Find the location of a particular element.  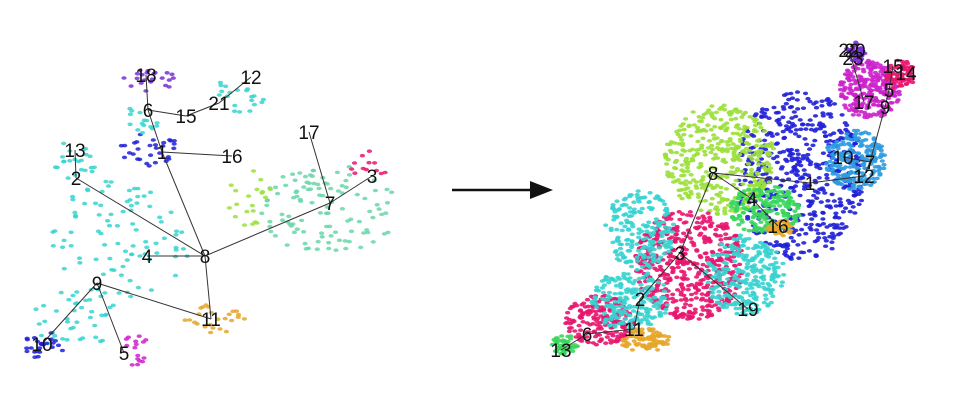

left-node-label-3: 3 is located at coordinates (372, 177).